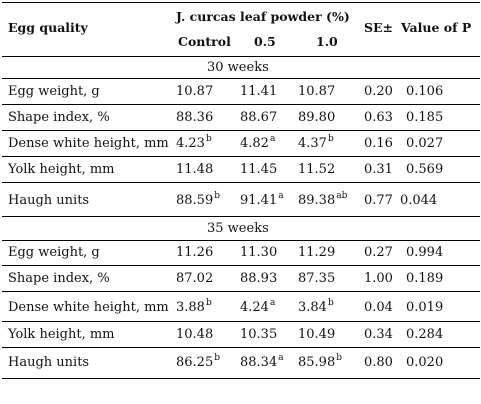 Image resolution: width=481 pixels, height=404 pixels. What do you see at coordinates (317, 252) in the screenshot?
I see `cell-1-0: 11.29` at bounding box center [317, 252].